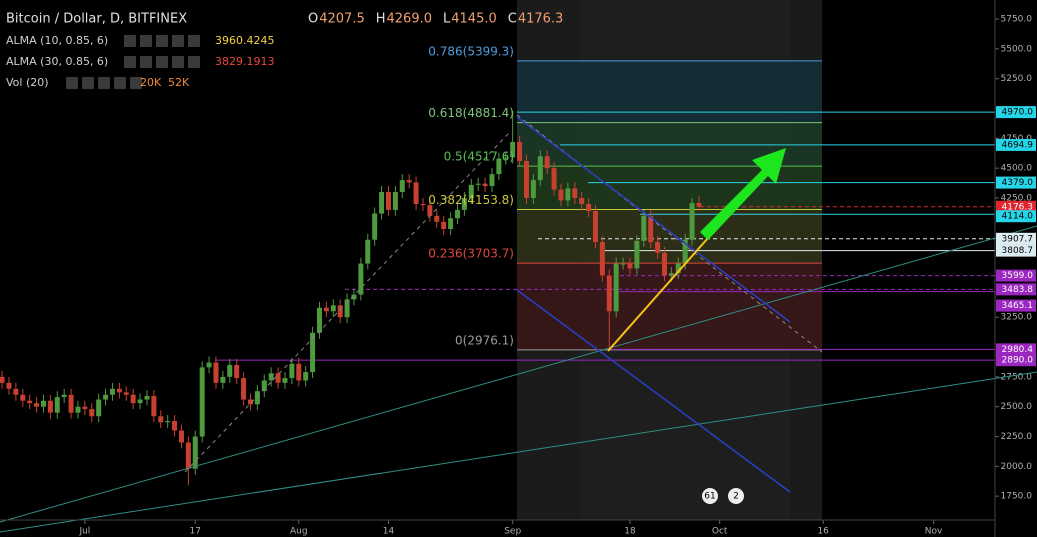  What do you see at coordinates (96, 19) in the screenshot?
I see `symbol-title: Bitcoin / Dollar, D, BITFINEX` at bounding box center [96, 19].